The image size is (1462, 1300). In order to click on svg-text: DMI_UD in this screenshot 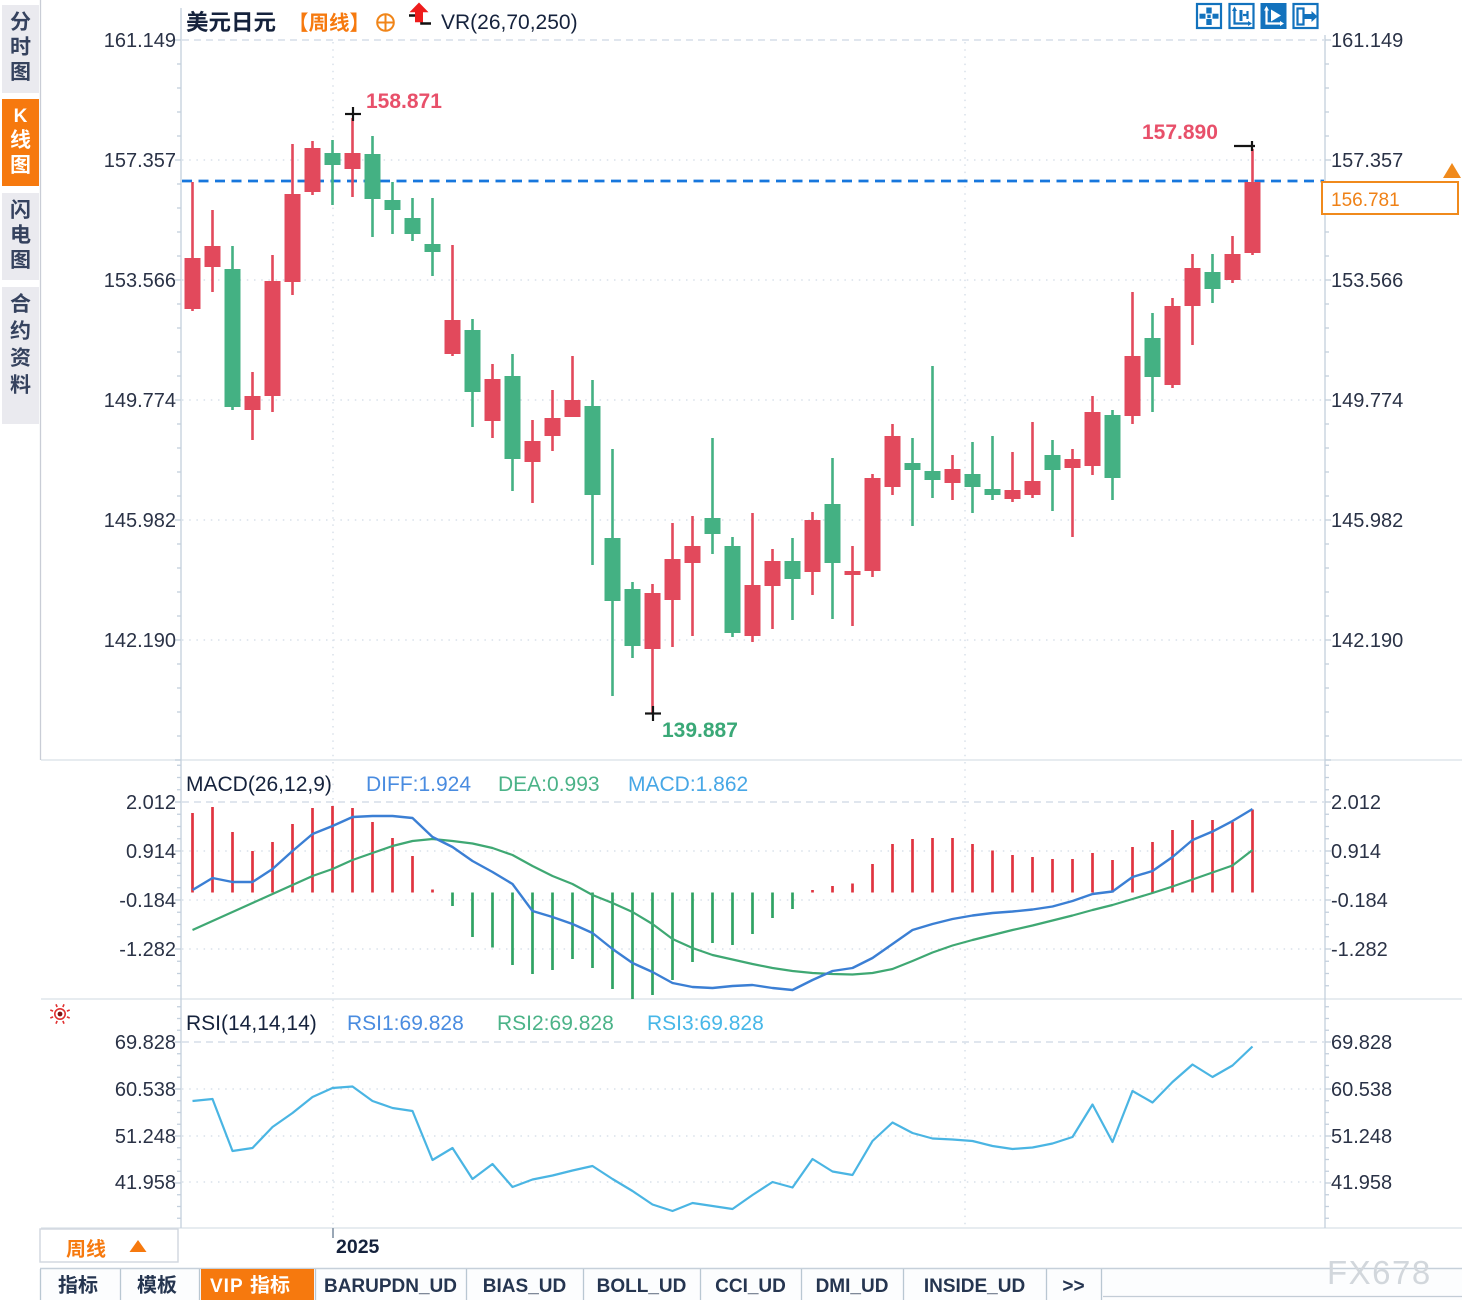, I will do `click(852, 1286)`.